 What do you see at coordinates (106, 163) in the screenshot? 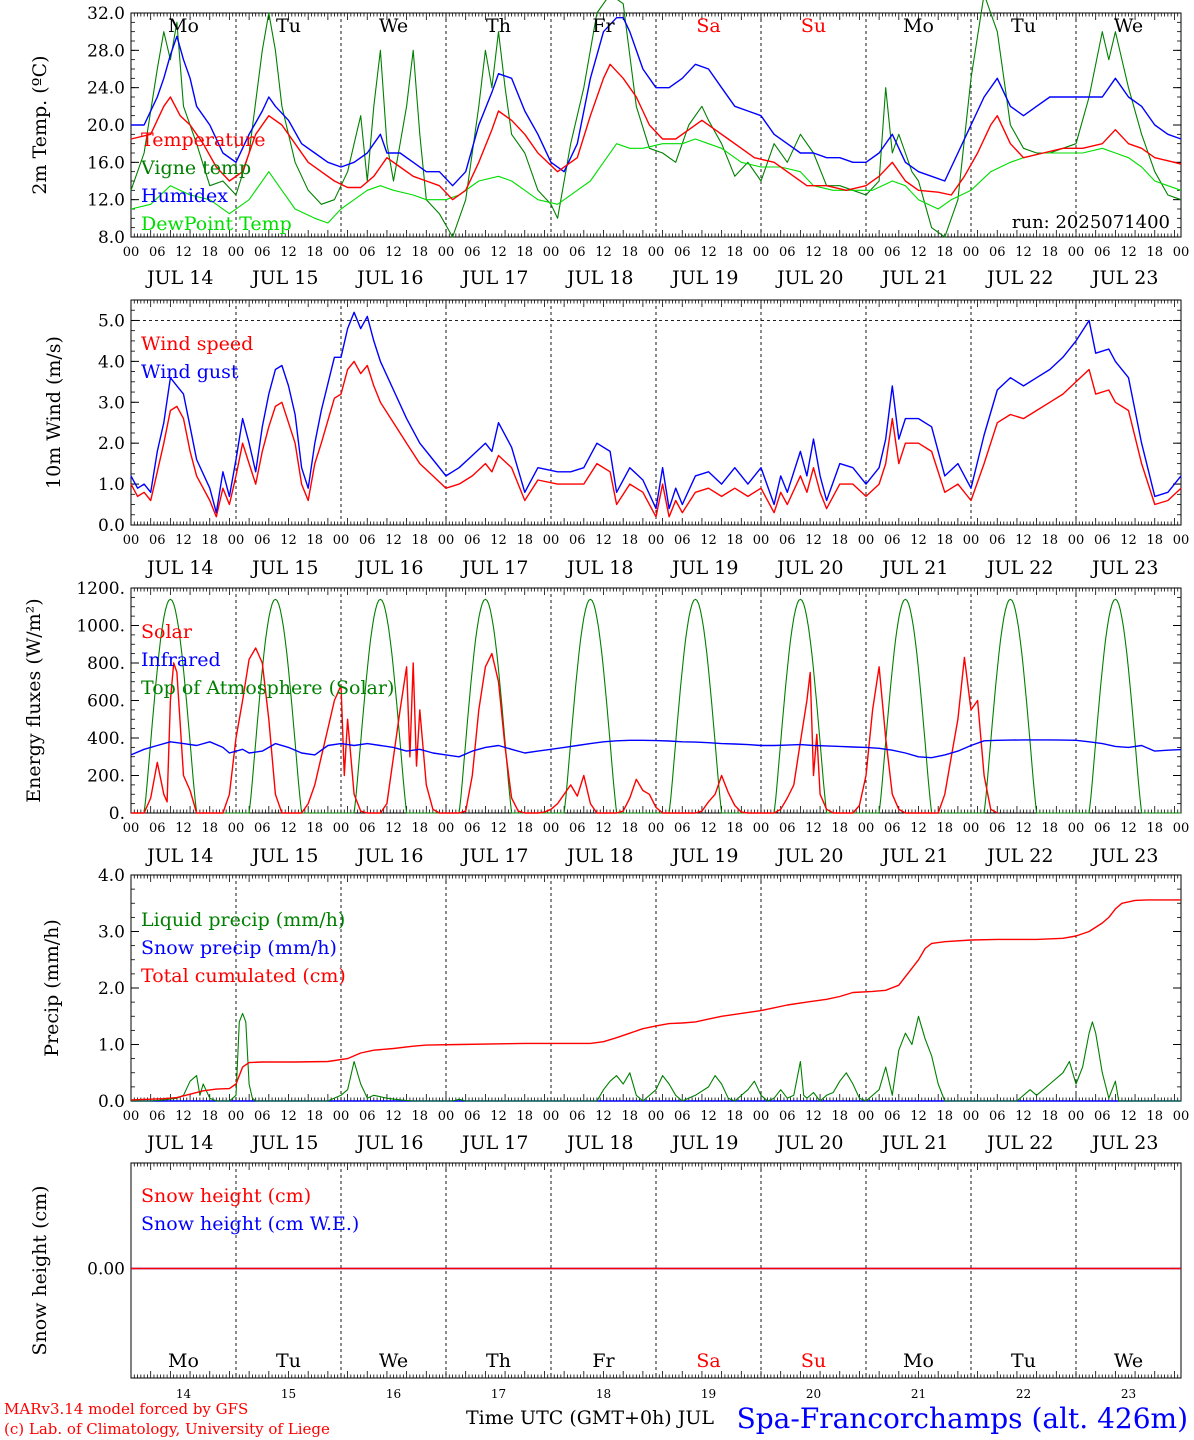
I see `temp-ytick-label: 16.0` at bounding box center [106, 163].